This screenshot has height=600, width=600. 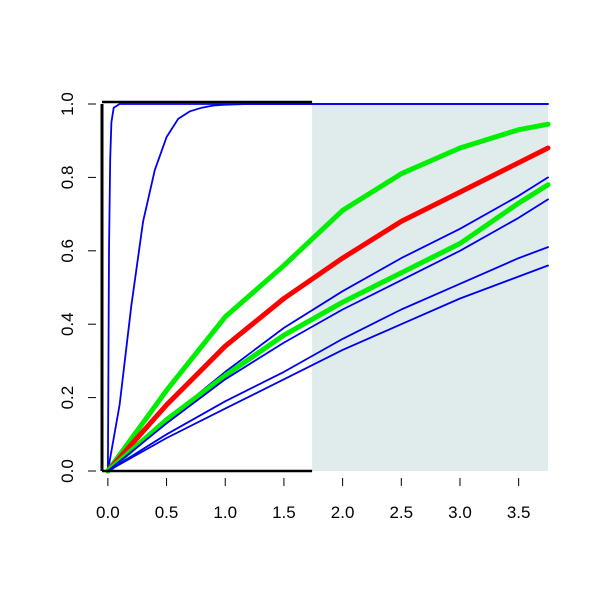 I want to click on y-tick-label: 0.0, so click(x=67, y=471).